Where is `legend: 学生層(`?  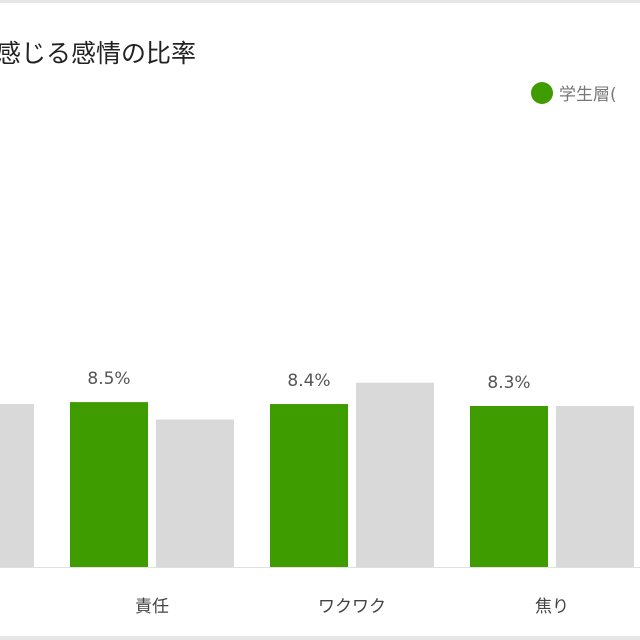 legend: 学生層( is located at coordinates (574, 92).